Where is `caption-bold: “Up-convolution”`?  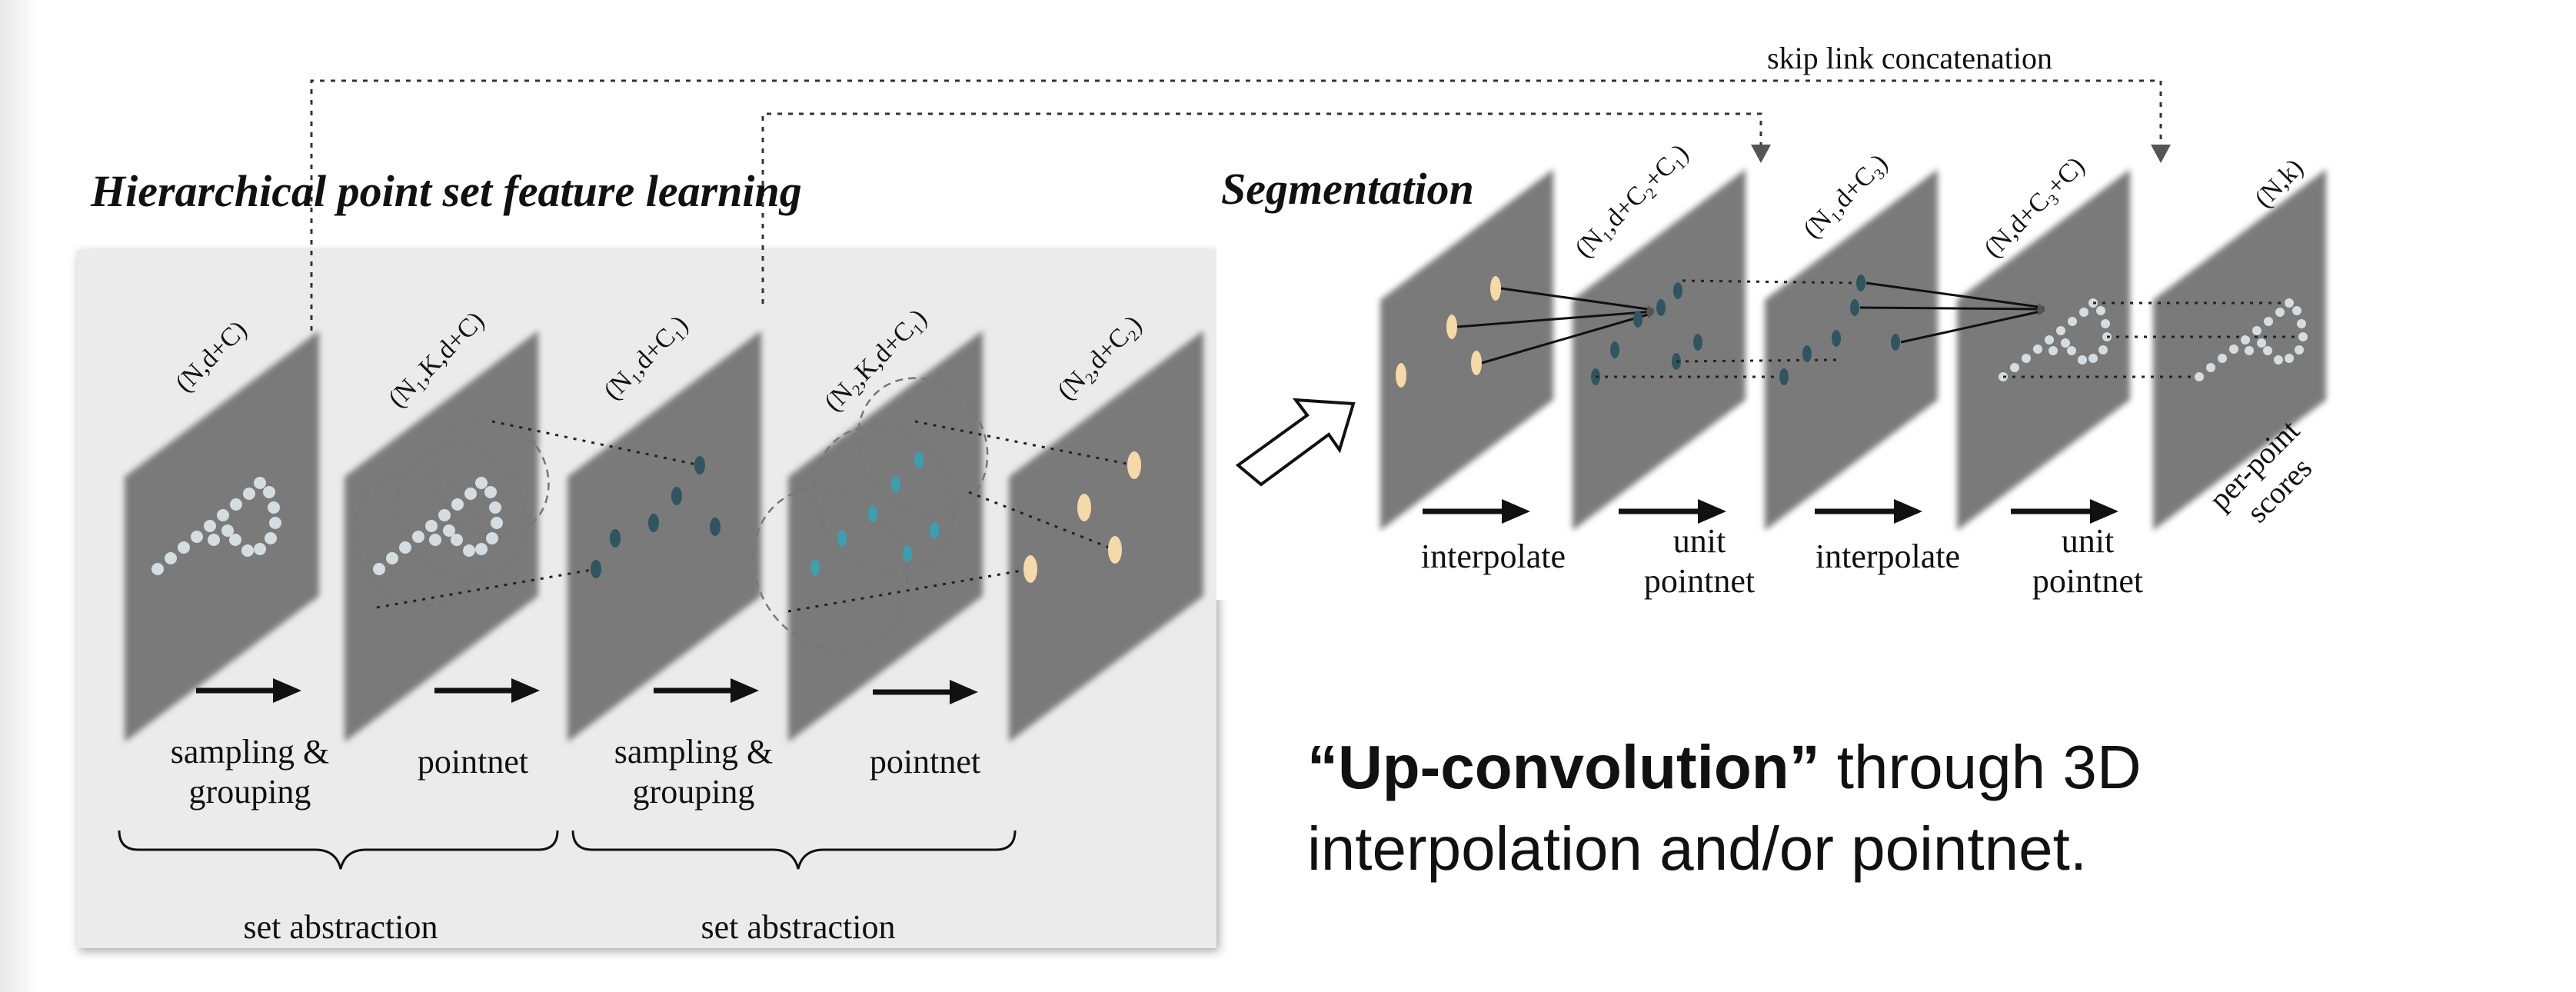
caption-bold: “Up-convolution” is located at coordinates (1563, 767).